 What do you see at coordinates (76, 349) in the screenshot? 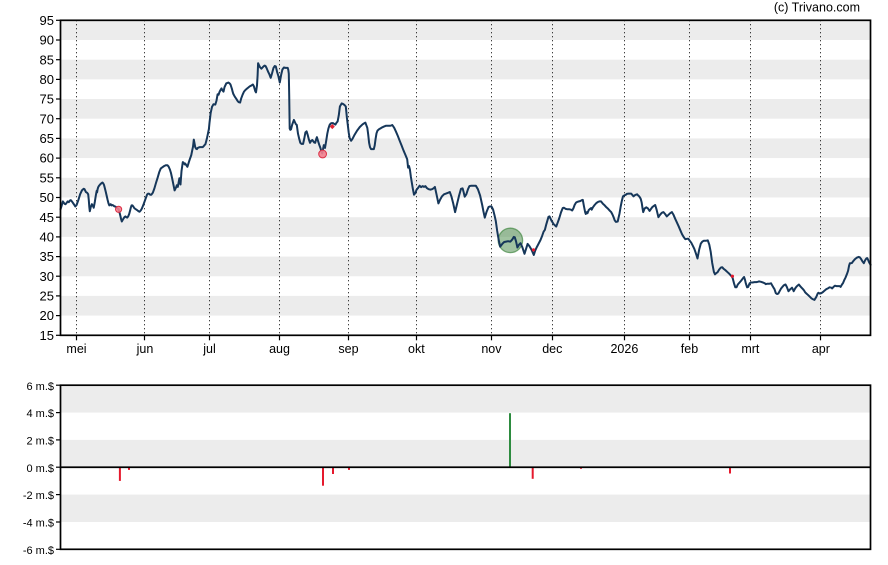
I see `svg-text: mei` at bounding box center [76, 349].